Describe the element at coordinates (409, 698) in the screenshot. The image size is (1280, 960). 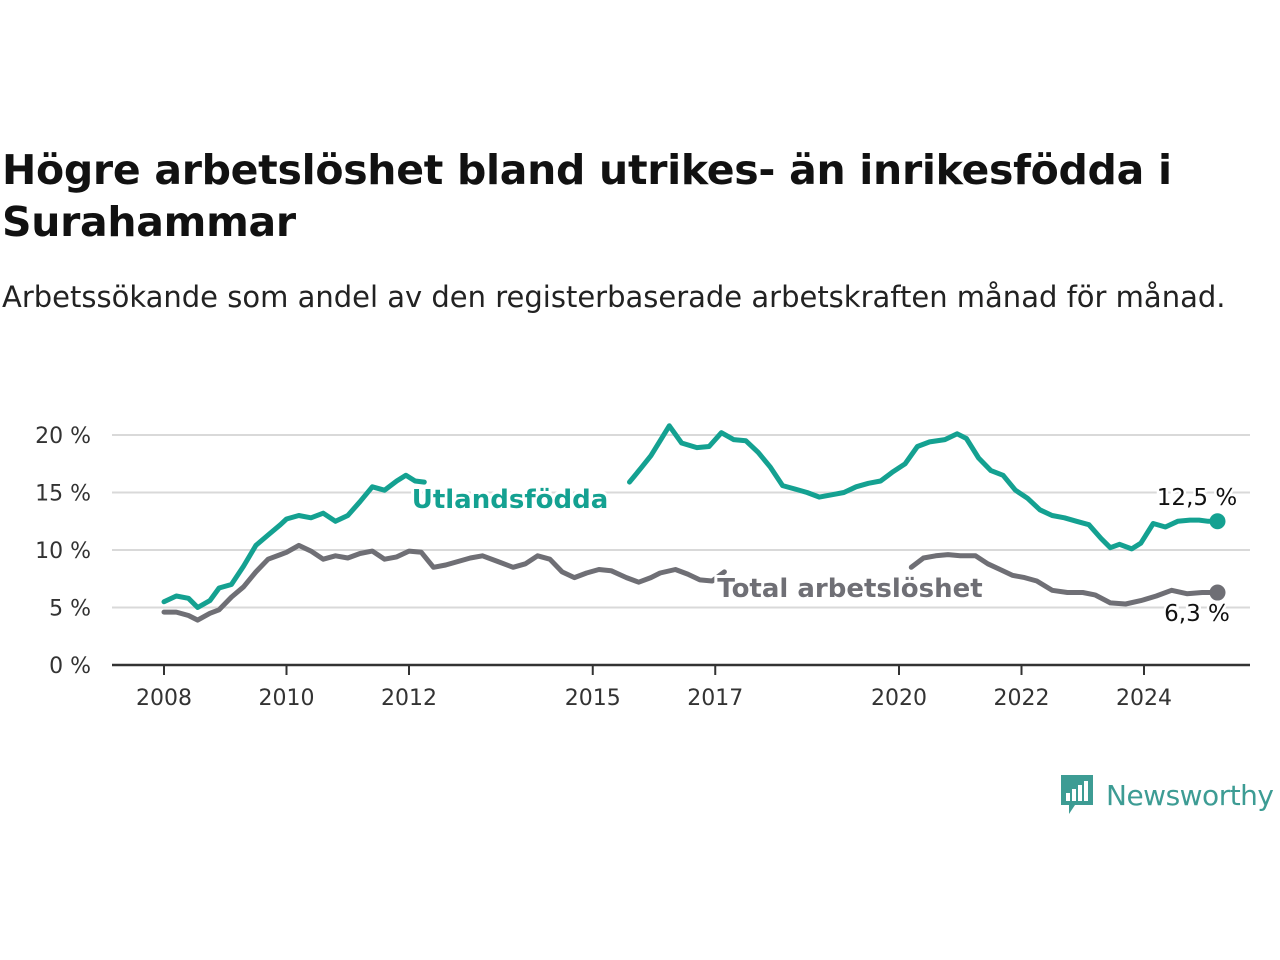
I see `x-tick-label: 2012` at that location.